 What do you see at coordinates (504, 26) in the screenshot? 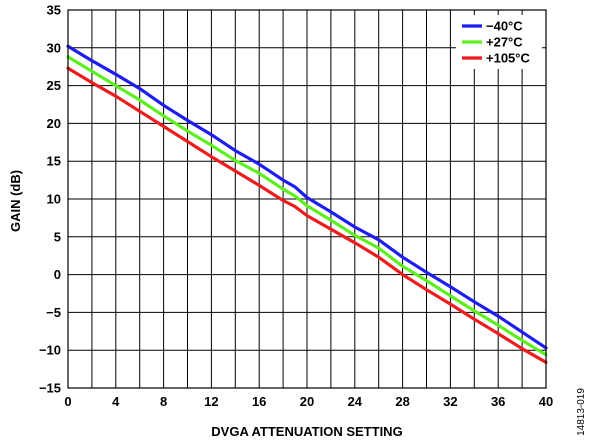
I see `legend-label: −40°C` at bounding box center [504, 26].